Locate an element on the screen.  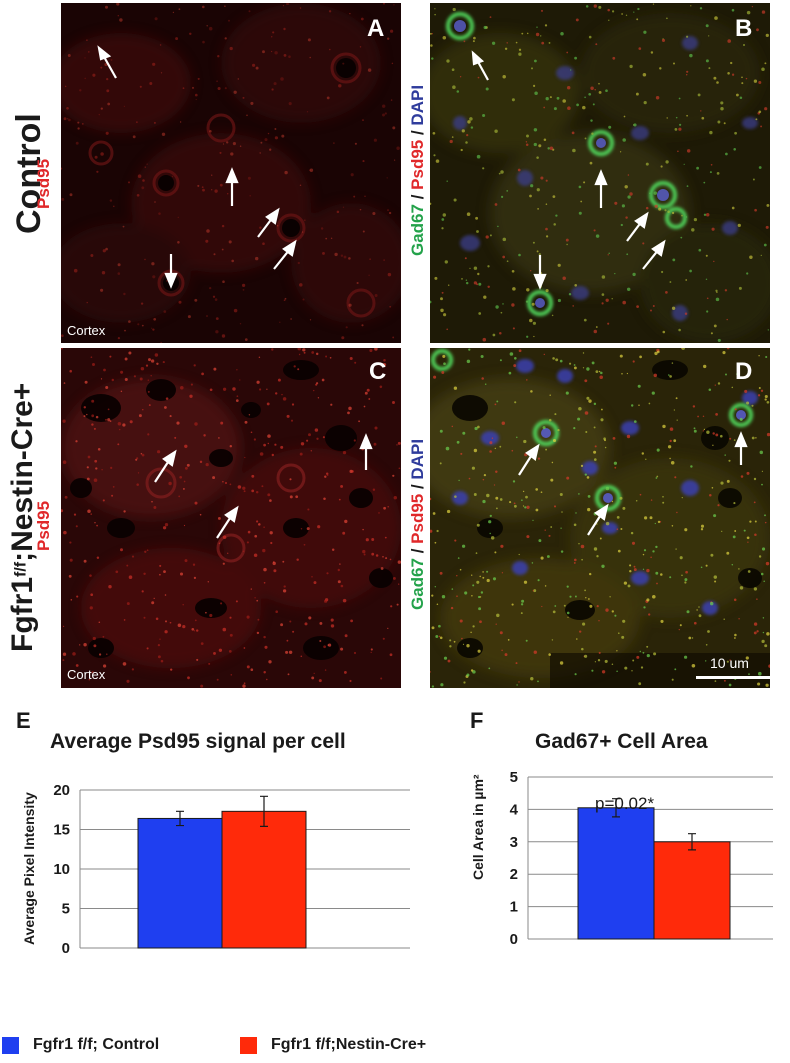
legend-item-control: Fgfr1 f/f; Control is located at coordinates (80, 1045).